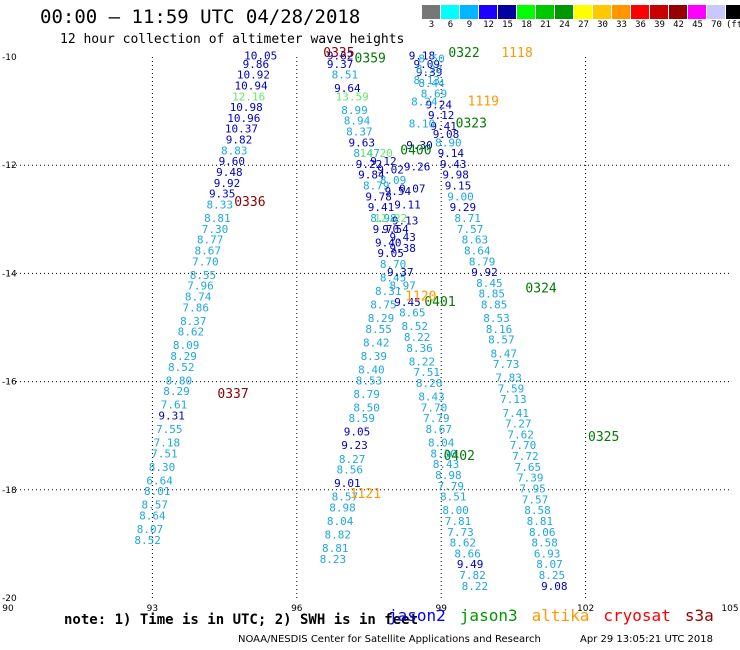  I want to click on wave-height-value: 9.98, so click(455, 175).